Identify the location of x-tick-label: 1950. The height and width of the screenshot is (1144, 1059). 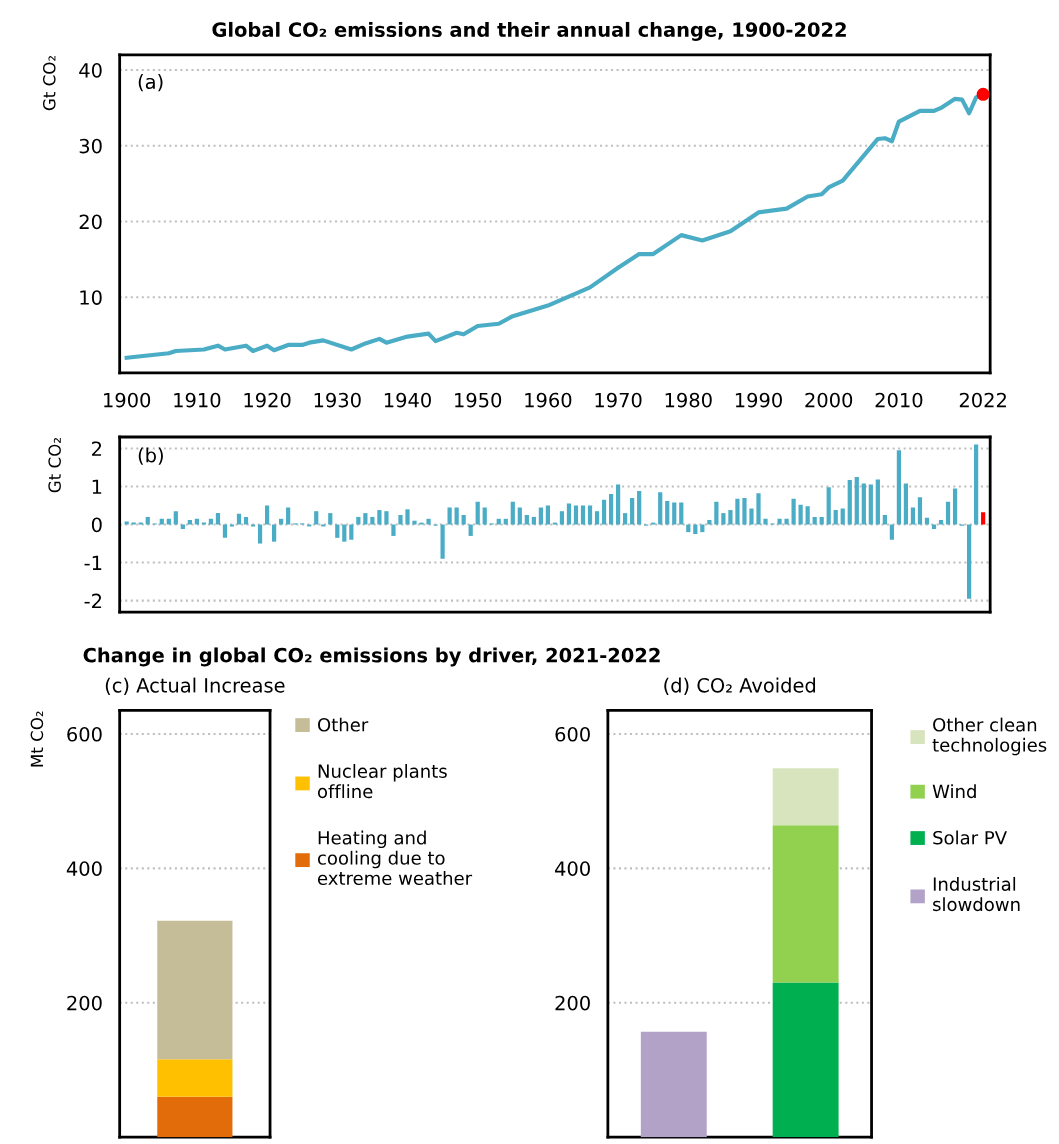
(478, 400).